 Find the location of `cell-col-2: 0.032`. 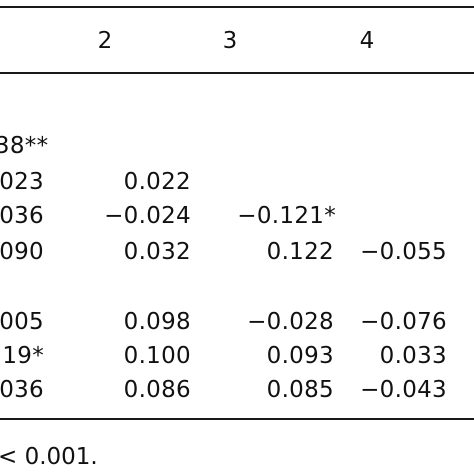

cell-col-2: 0.032 is located at coordinates (157, 252).